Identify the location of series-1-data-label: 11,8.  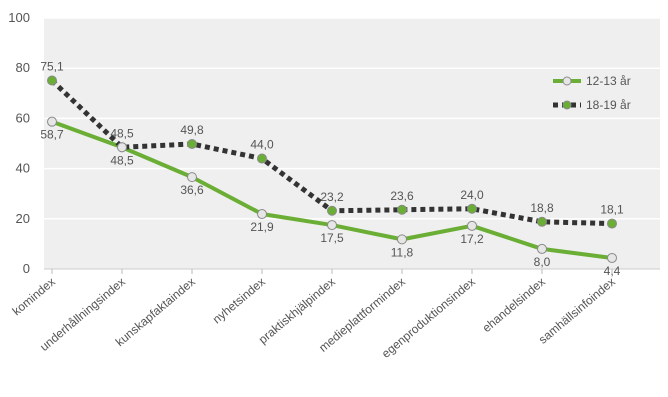
(402, 252).